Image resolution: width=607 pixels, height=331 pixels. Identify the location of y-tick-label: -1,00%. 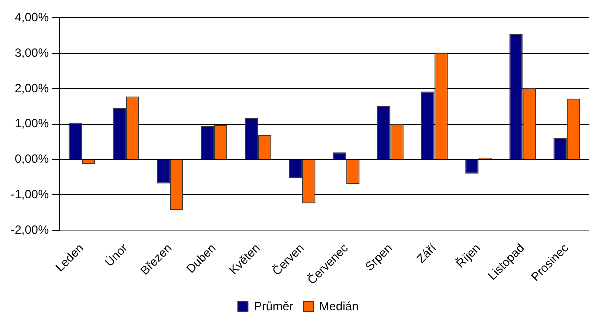
(30, 194).